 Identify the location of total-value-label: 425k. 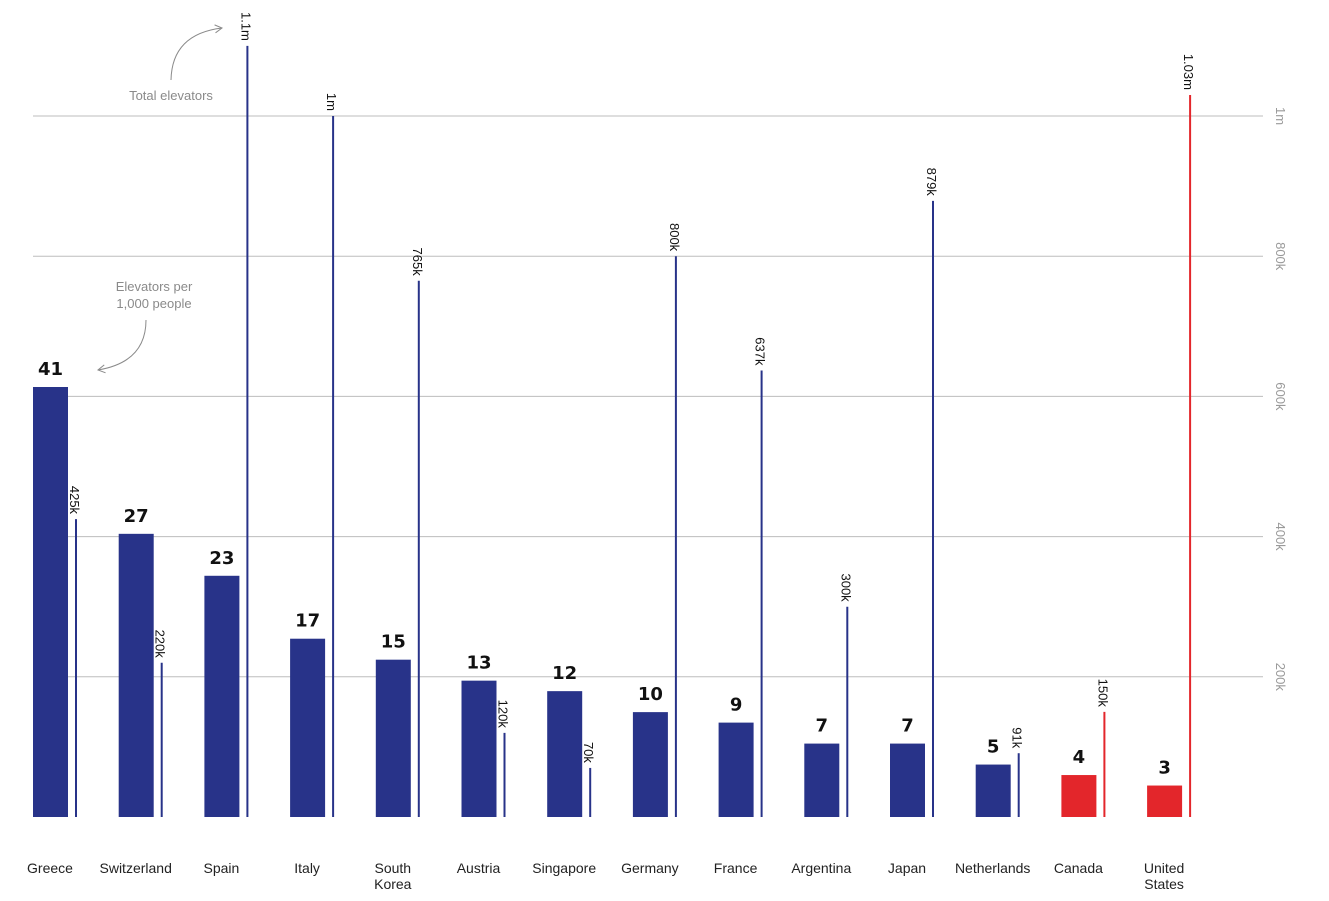
(74, 500).